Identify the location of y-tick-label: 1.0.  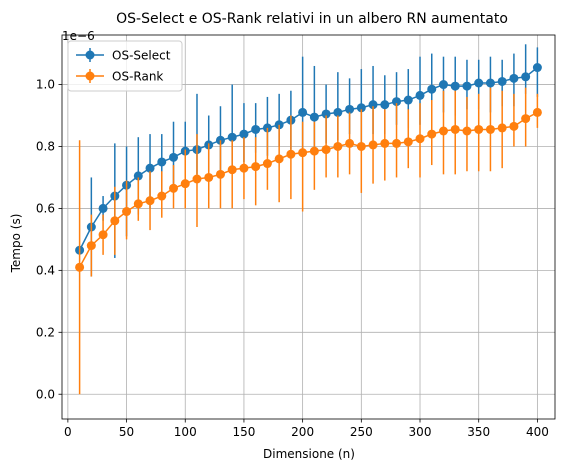
(45, 85).